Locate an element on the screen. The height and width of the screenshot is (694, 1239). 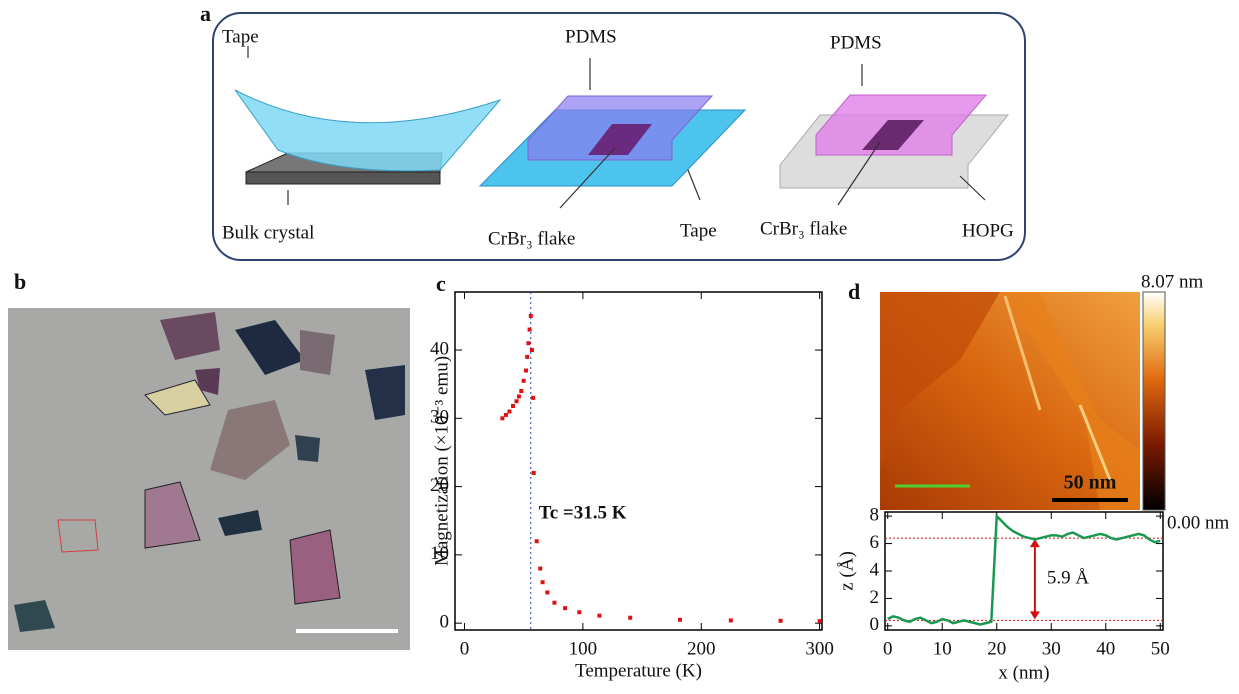
afm-image: 50 nm 8.07 nm 0.00 nm is located at coordinates (1055, 402).